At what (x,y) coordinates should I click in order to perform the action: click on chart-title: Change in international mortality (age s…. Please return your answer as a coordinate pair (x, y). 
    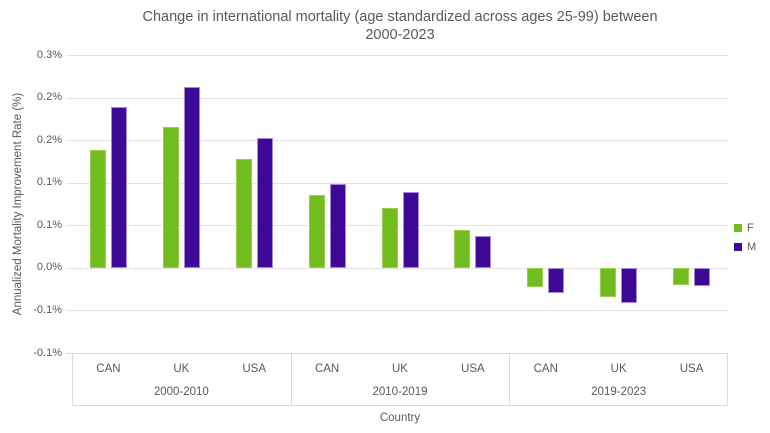
    Looking at the image, I should click on (400, 26).